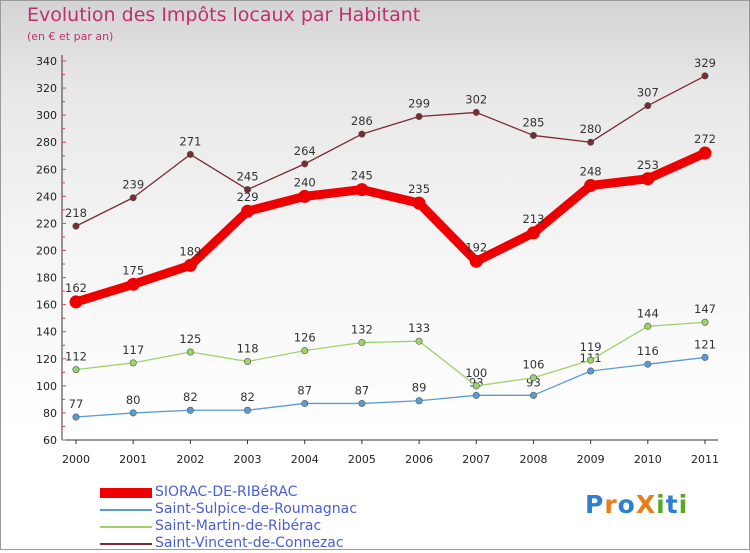 Image resolution: width=750 pixels, height=553 pixels. What do you see at coordinates (248, 459) in the screenshot?
I see `x-tick-label: 2003` at bounding box center [248, 459].